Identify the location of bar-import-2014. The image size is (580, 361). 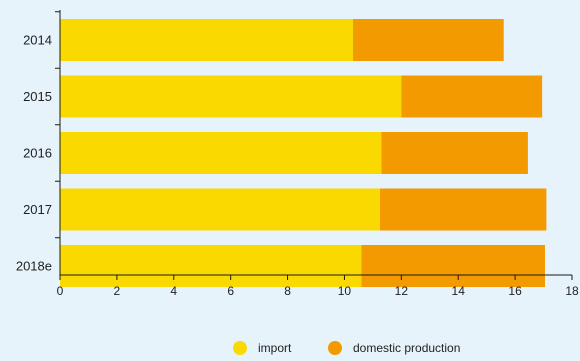
(206, 40).